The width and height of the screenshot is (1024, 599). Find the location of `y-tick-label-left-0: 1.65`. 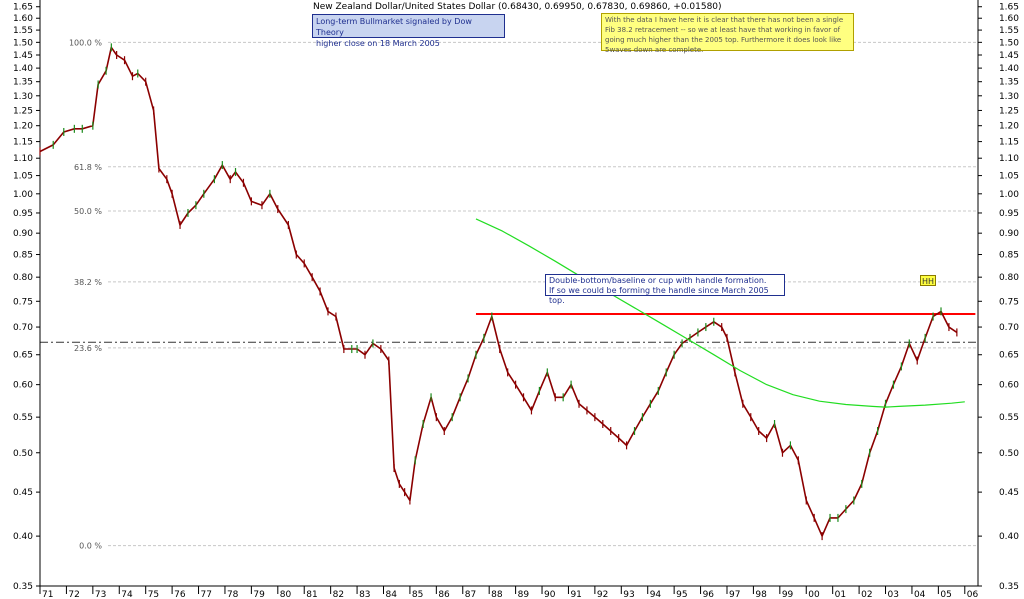

y-tick-label-left-0: 1.65 is located at coordinates (23, 8).